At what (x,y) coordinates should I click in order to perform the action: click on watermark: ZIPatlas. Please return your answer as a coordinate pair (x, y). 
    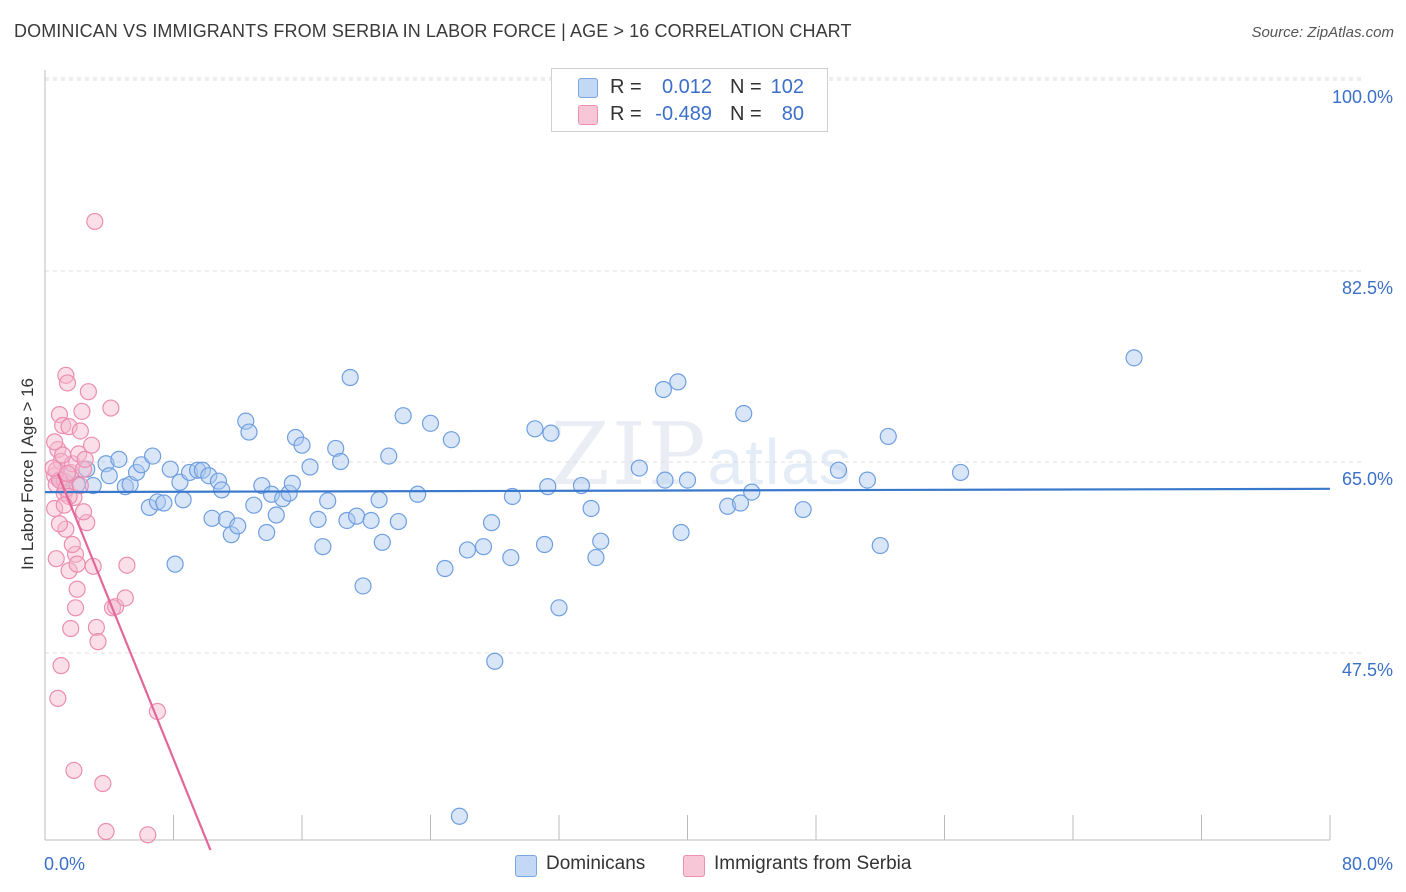
    Looking at the image, I should click on (701, 455).